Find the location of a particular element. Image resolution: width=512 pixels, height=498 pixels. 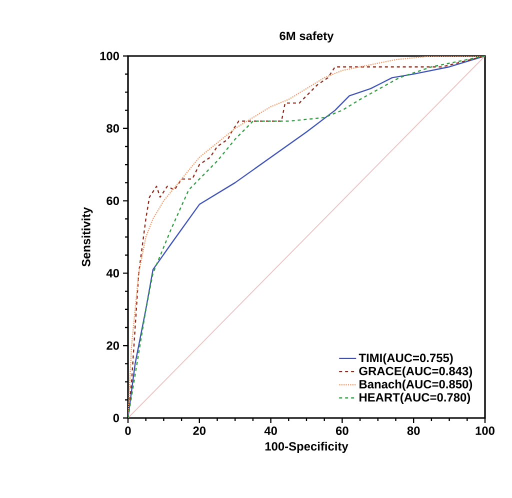

x-tick-label: 20 is located at coordinates (199, 430).